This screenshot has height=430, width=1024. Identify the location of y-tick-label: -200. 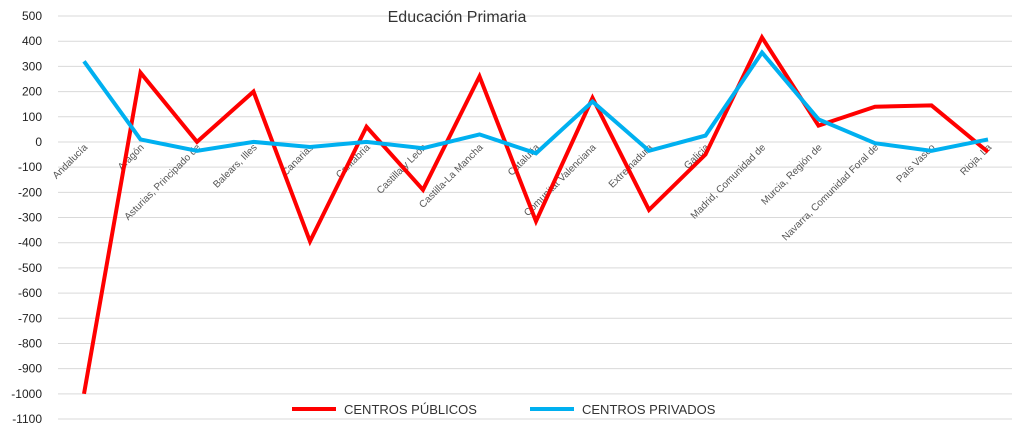
(30, 192).